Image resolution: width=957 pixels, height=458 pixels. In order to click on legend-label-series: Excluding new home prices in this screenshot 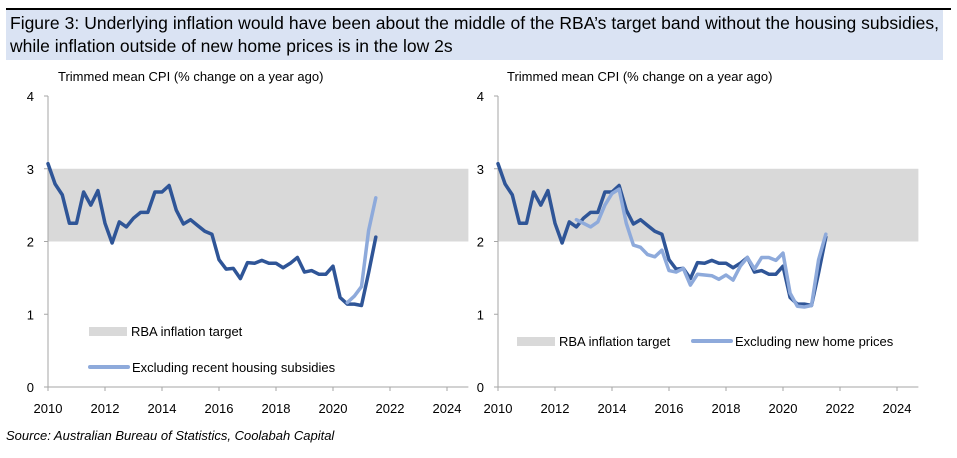, I will do `click(814, 341)`.